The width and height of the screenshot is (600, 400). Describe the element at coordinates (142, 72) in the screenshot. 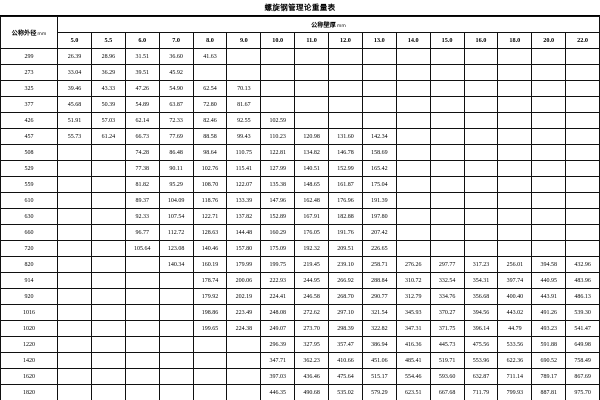

I see `cell-weight: 39.51` at that location.